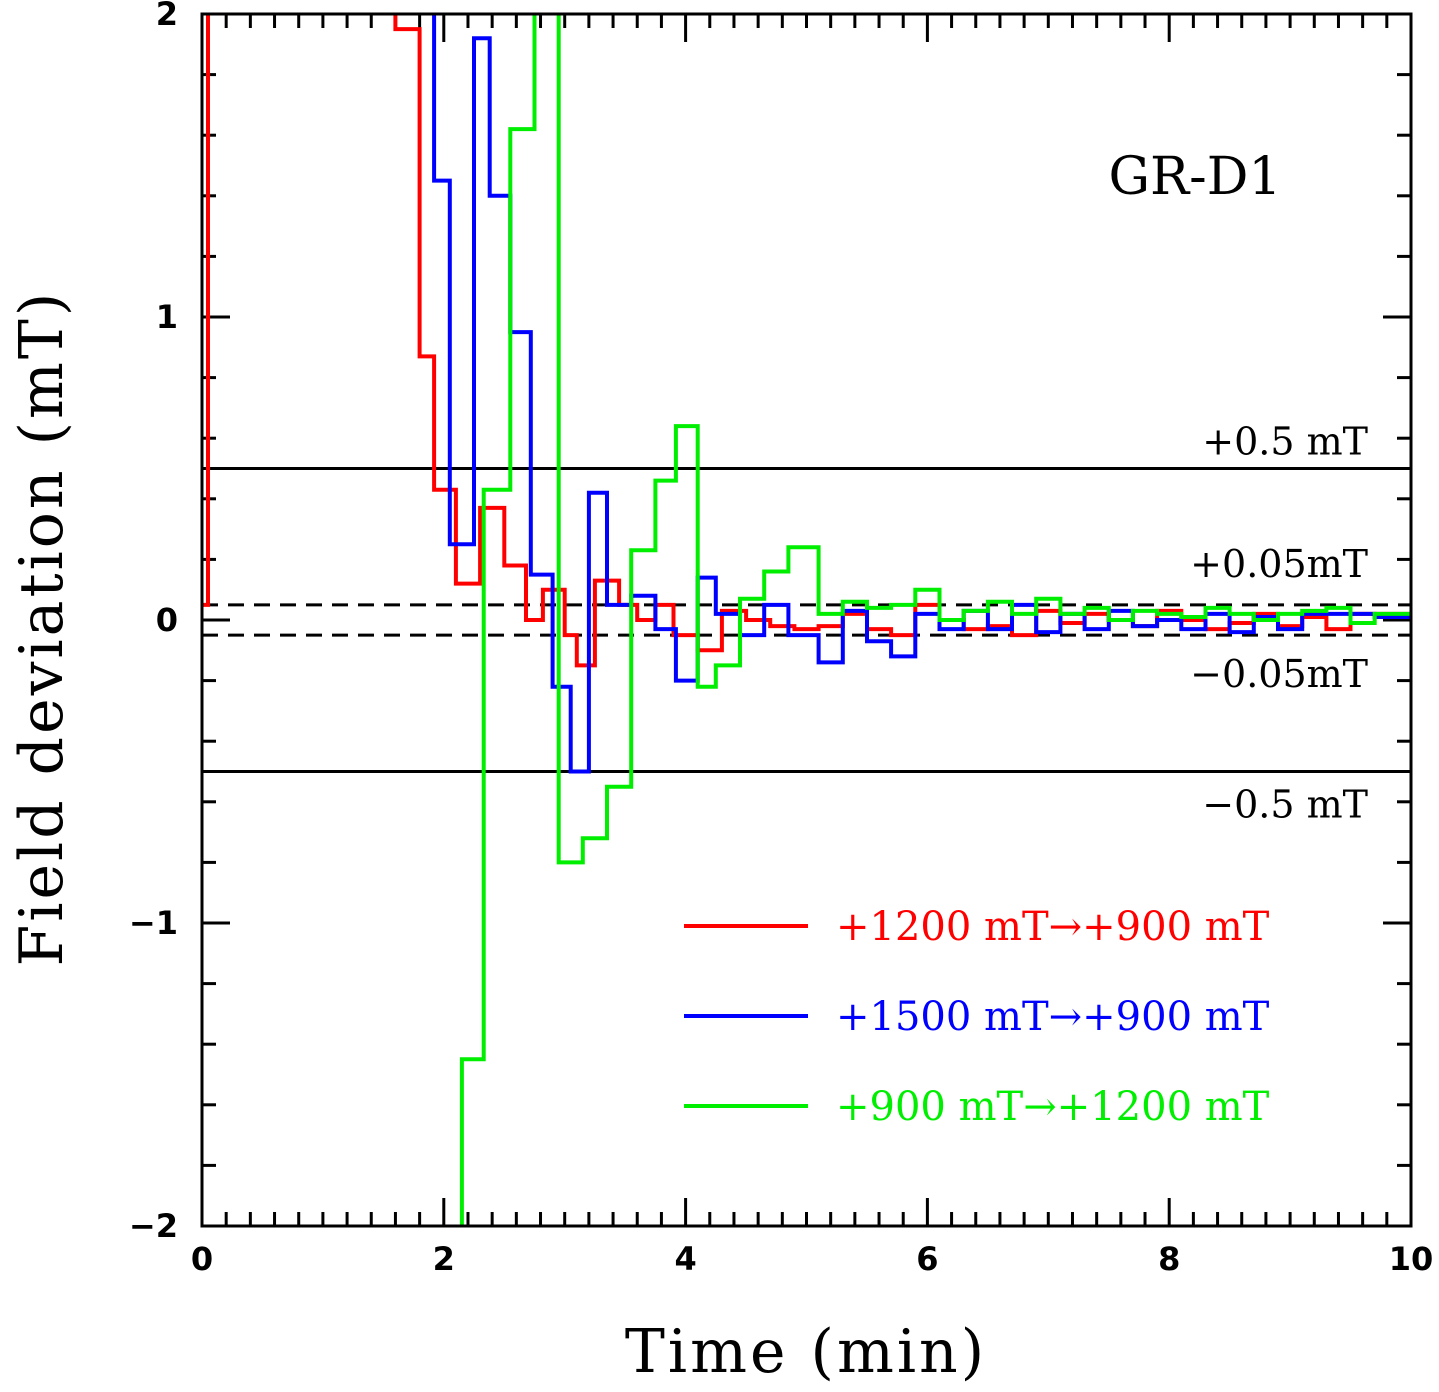  What do you see at coordinates (42, 628) in the screenshot?
I see `y-axis-title: Field deviation (mT)` at bounding box center [42, 628].